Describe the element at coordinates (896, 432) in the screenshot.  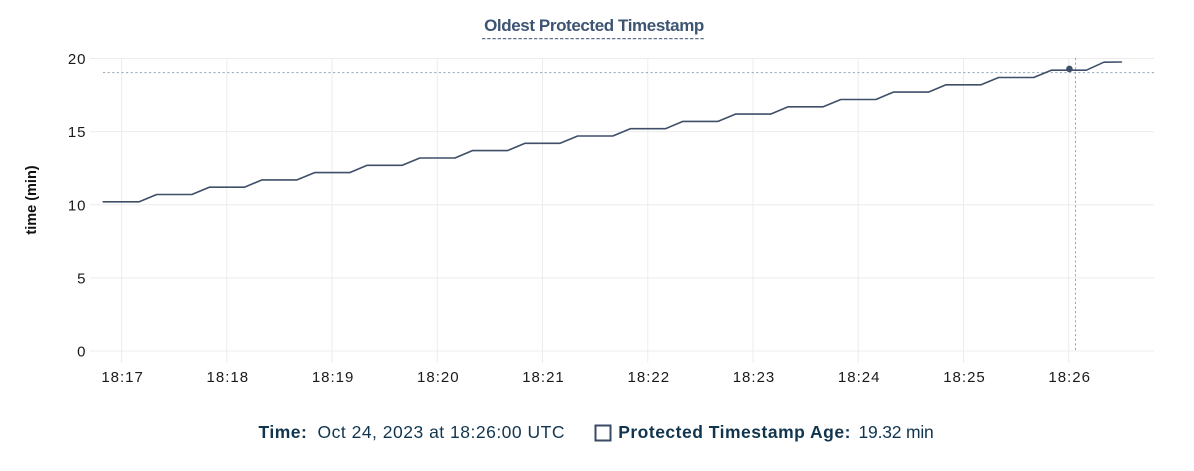
I see `svg-text: 19.32 min` at that location.